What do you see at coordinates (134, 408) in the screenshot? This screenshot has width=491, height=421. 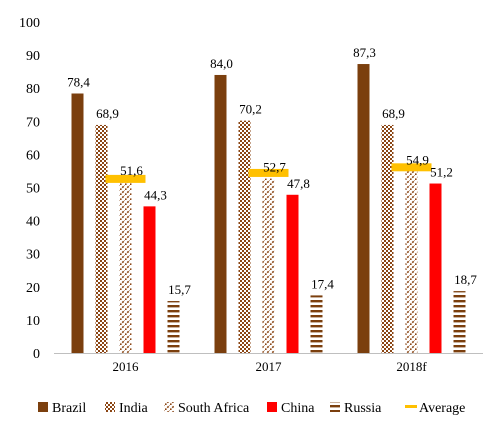 I see `legend-label: India` at bounding box center [134, 408].